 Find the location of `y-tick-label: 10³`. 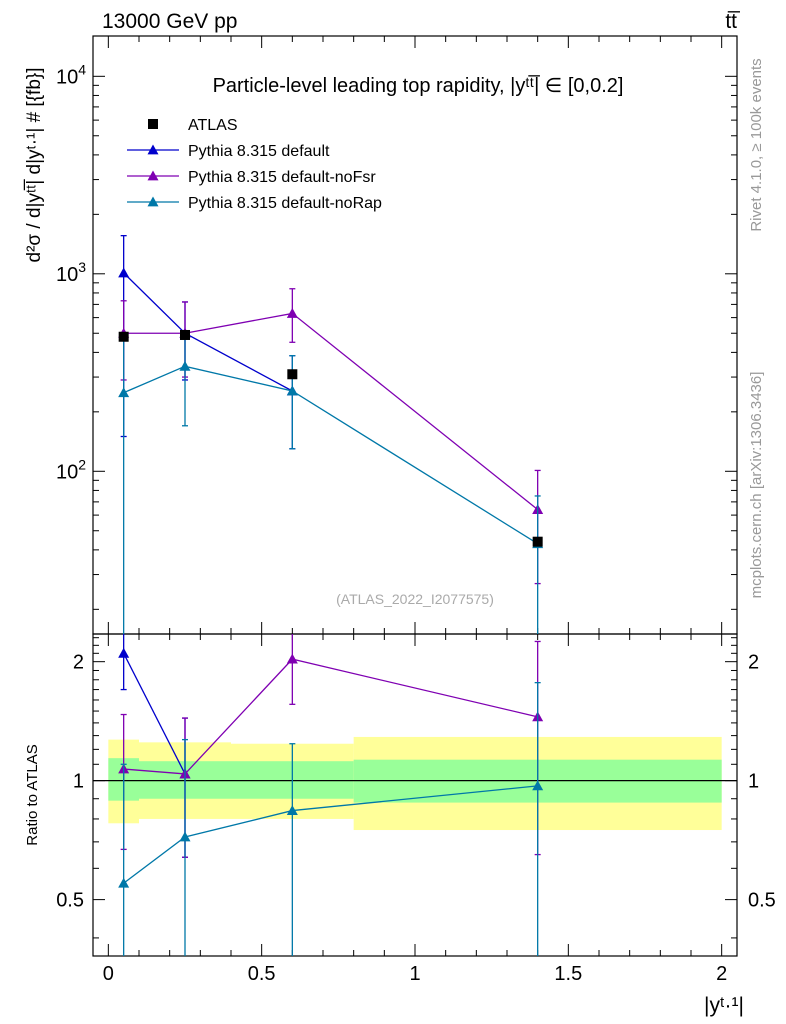

y-tick-label: 10³ is located at coordinates (71, 272).